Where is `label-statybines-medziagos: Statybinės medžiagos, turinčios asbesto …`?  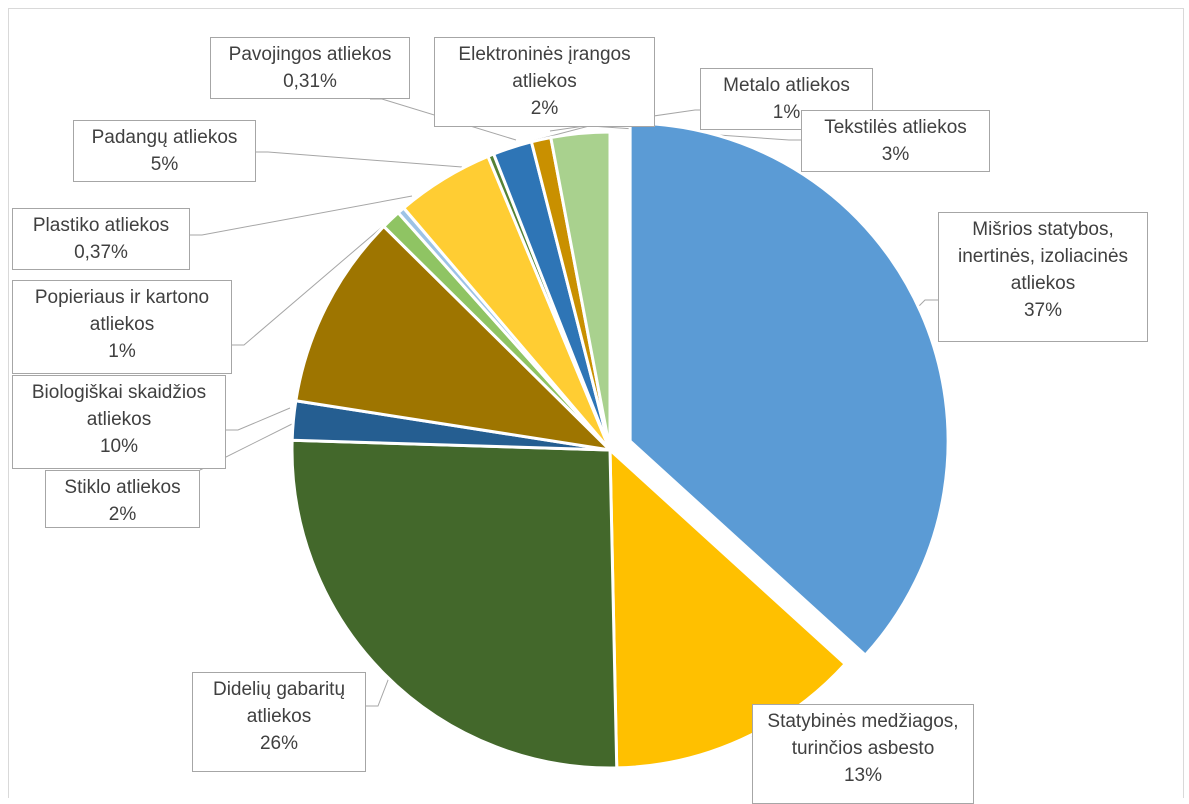 label-statybines-medziagos: Statybinės medžiagos, turinčios asbesto … is located at coordinates (863, 754).